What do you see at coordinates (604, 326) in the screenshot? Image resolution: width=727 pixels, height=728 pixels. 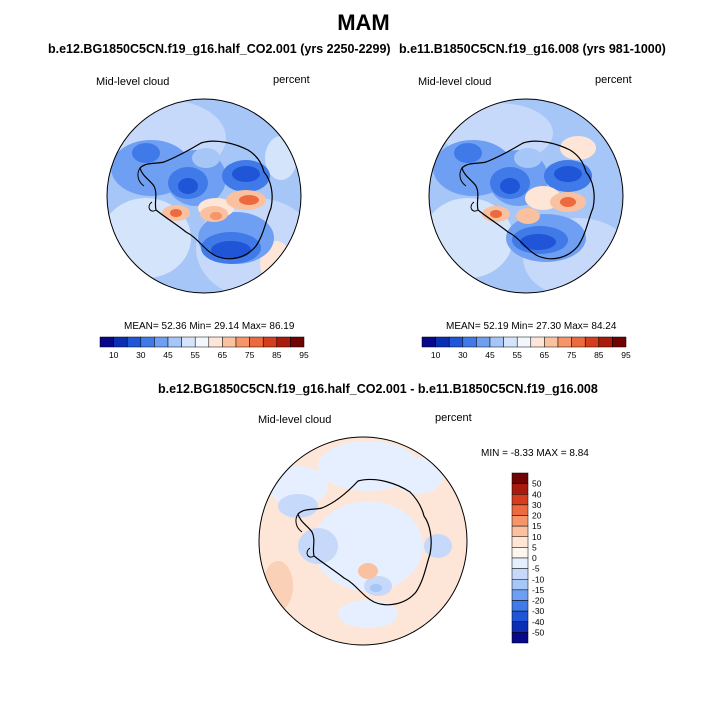 I see `panel-2-max-value: 84.24` at bounding box center [604, 326].